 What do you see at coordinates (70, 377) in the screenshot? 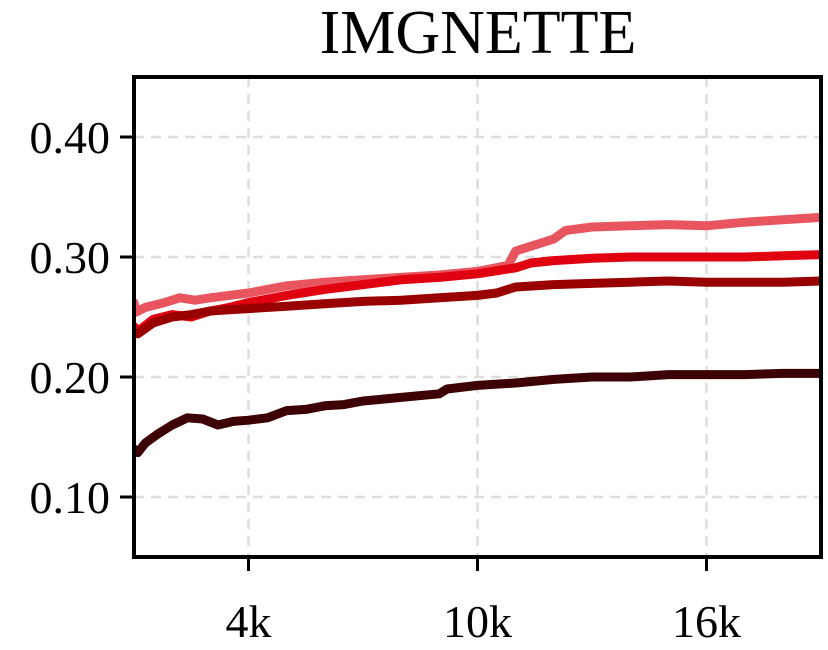
I see `y-tick-label: 0.20` at bounding box center [70, 377].